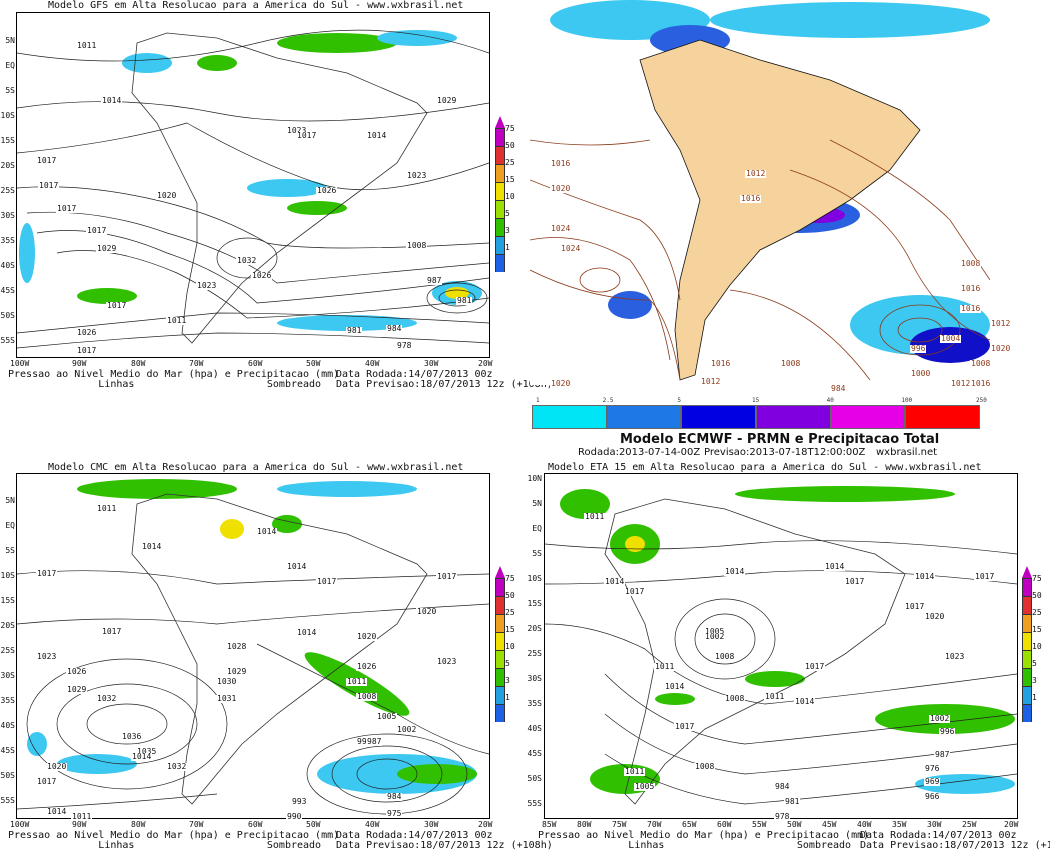 This screenshot has height=855, width=1050. I want to click on ecmwf-colorbar-tick: 250, so click(981, 400).